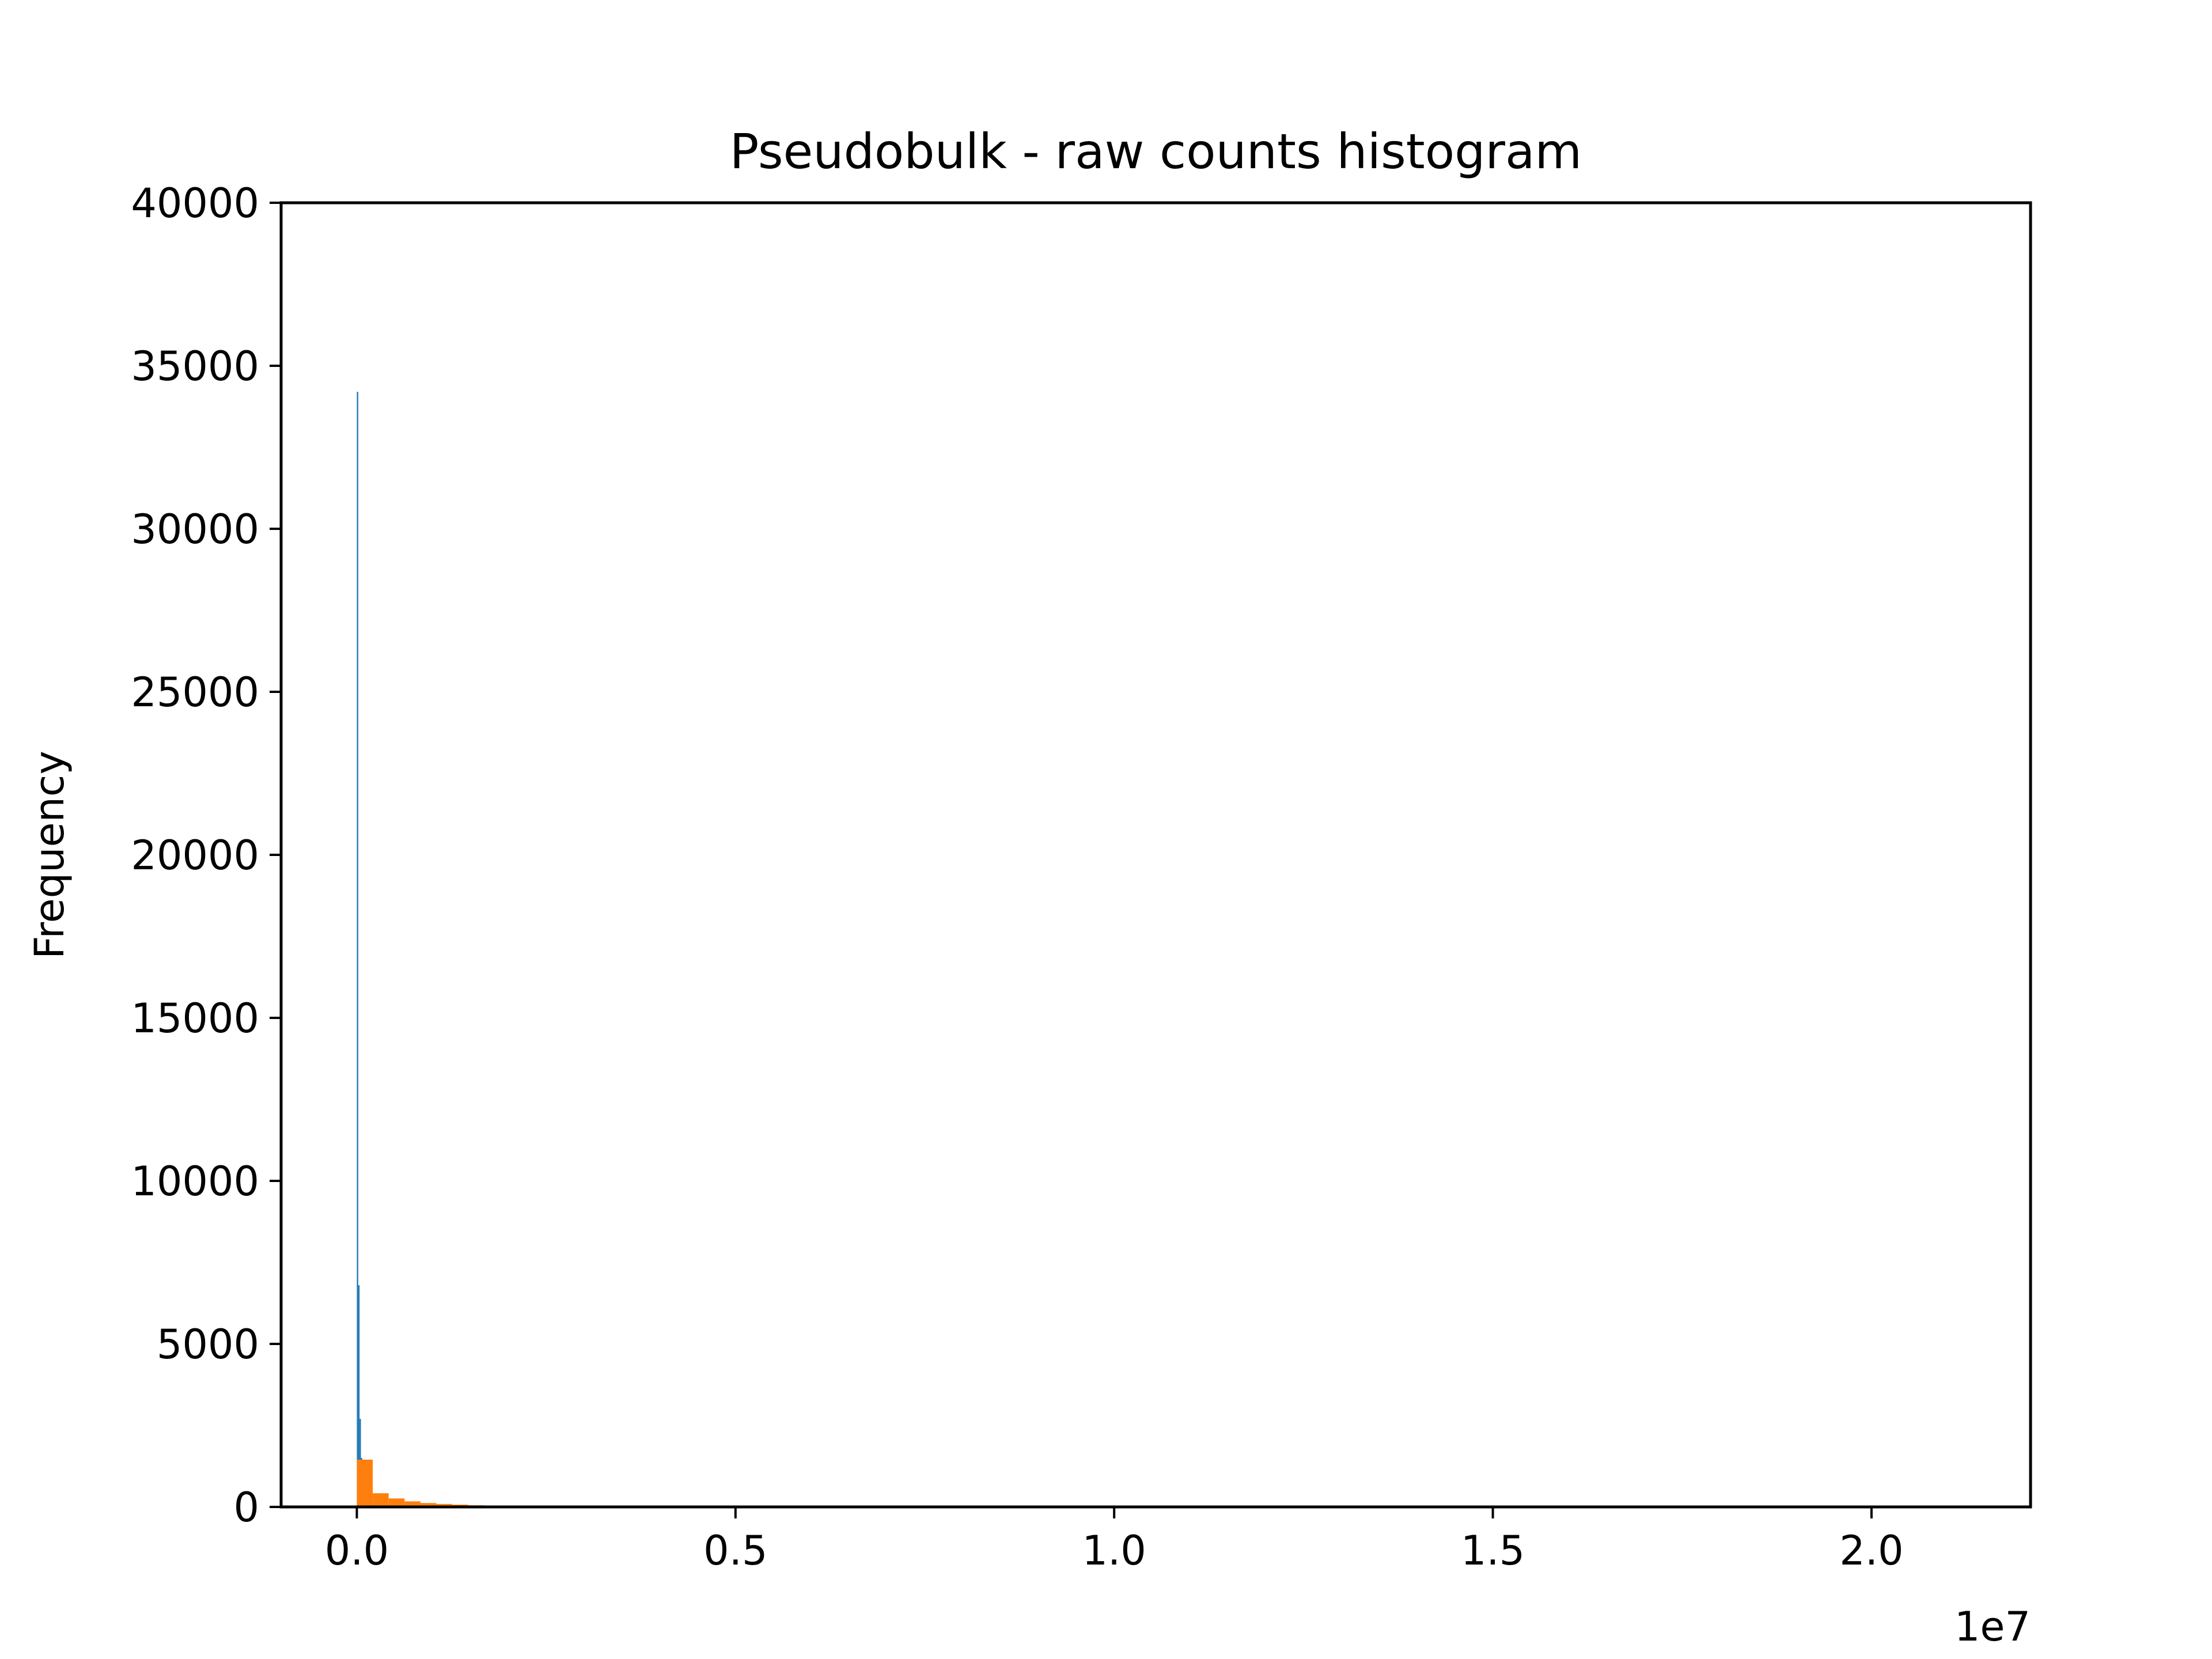 The height and width of the screenshot is (1659, 2212). Describe the element at coordinates (1114, 1550) in the screenshot. I see `x-tick-label: 1.0` at that location.